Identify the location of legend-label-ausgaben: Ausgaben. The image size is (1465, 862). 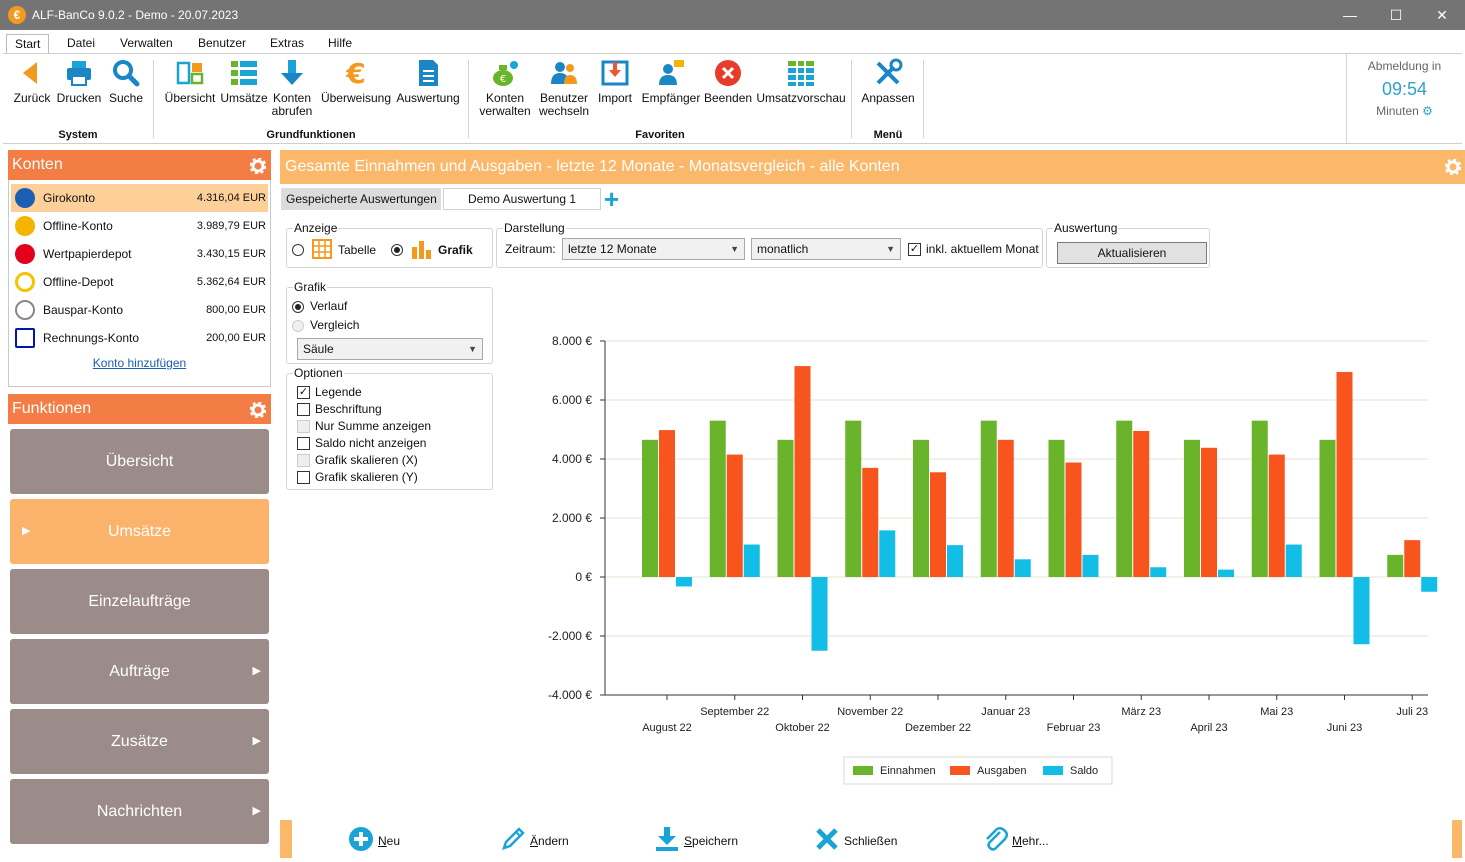
(1002, 771).